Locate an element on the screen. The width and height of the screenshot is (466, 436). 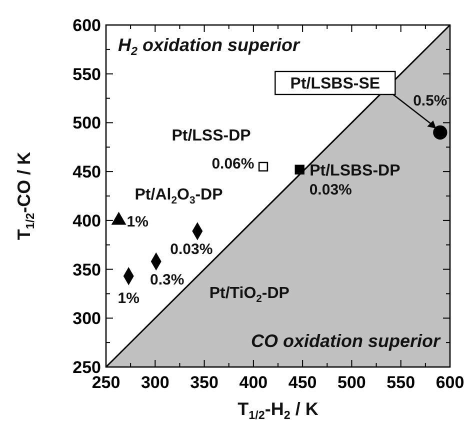
text: Pt/TiO$_{2}$-DP is located at coordinates (249, 295).